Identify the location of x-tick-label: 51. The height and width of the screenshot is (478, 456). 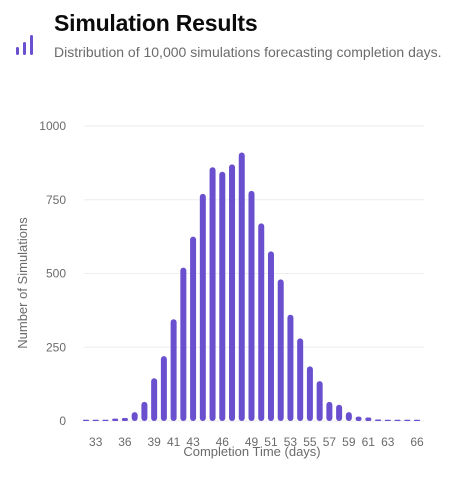
(271, 442).